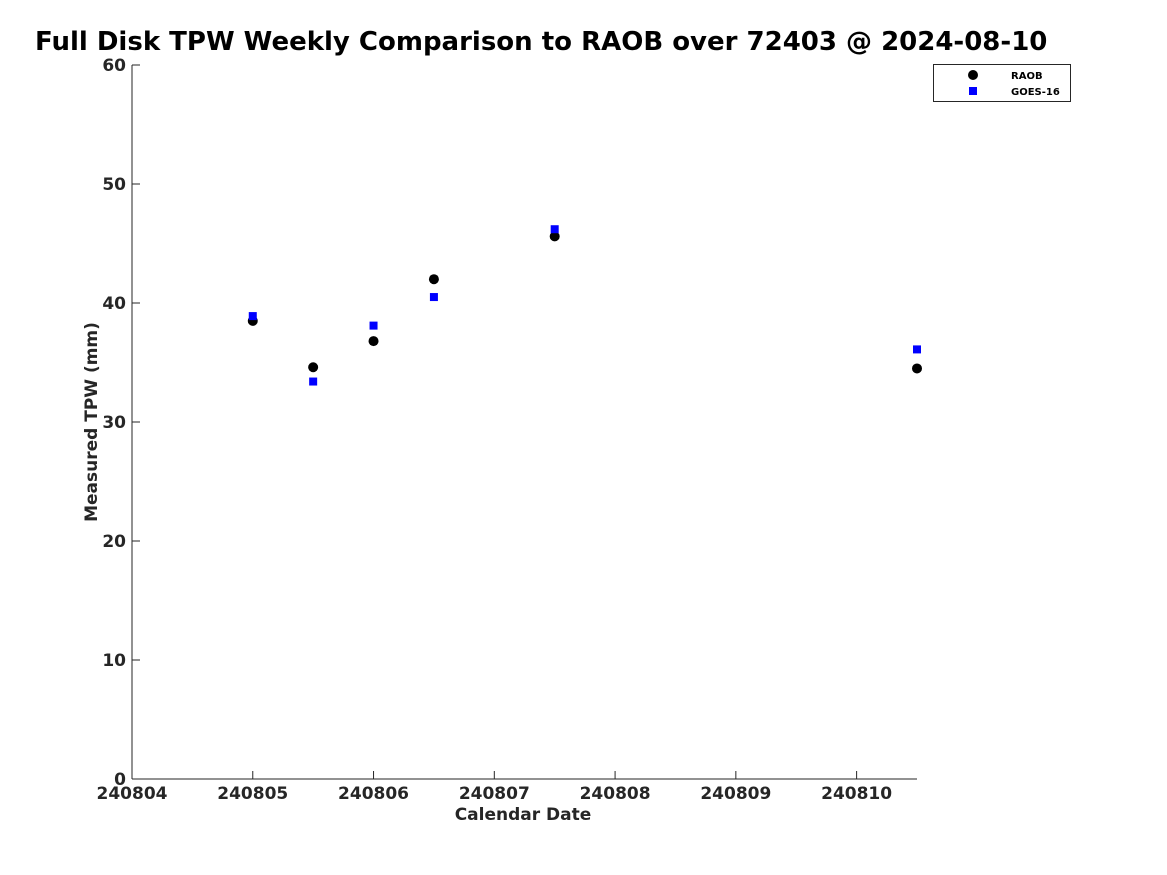 The height and width of the screenshot is (875, 1167). I want to click on data-marks, so click(584, 305).